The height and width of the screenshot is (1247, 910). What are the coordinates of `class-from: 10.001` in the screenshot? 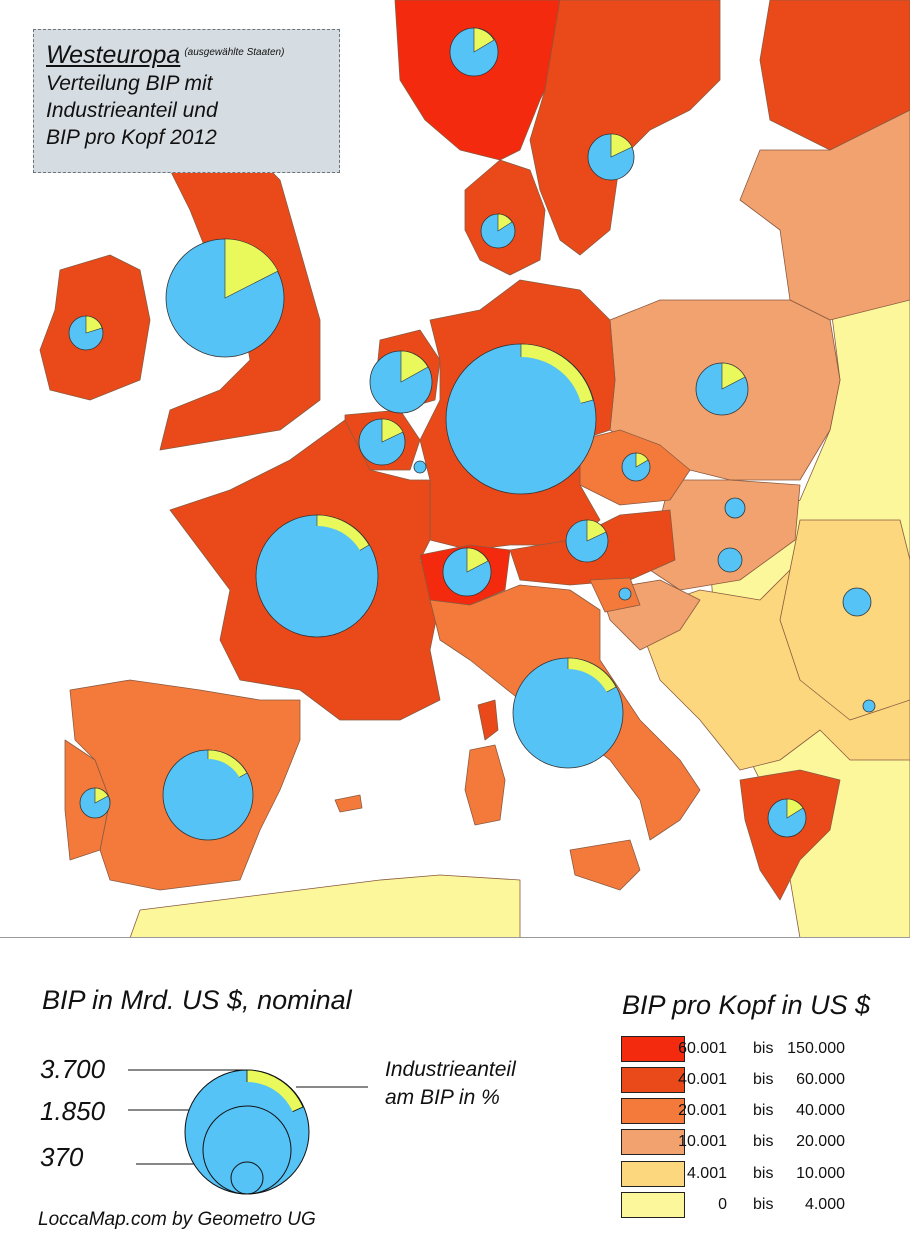 It's located at (702, 1141).